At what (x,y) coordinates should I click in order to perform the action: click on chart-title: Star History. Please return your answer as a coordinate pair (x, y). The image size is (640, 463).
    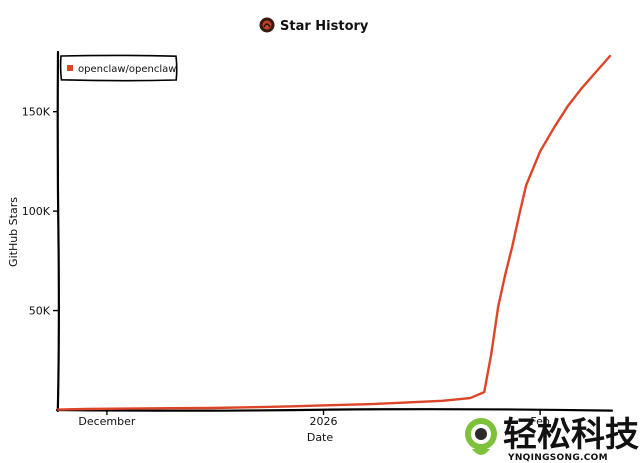
    Looking at the image, I should click on (324, 26).